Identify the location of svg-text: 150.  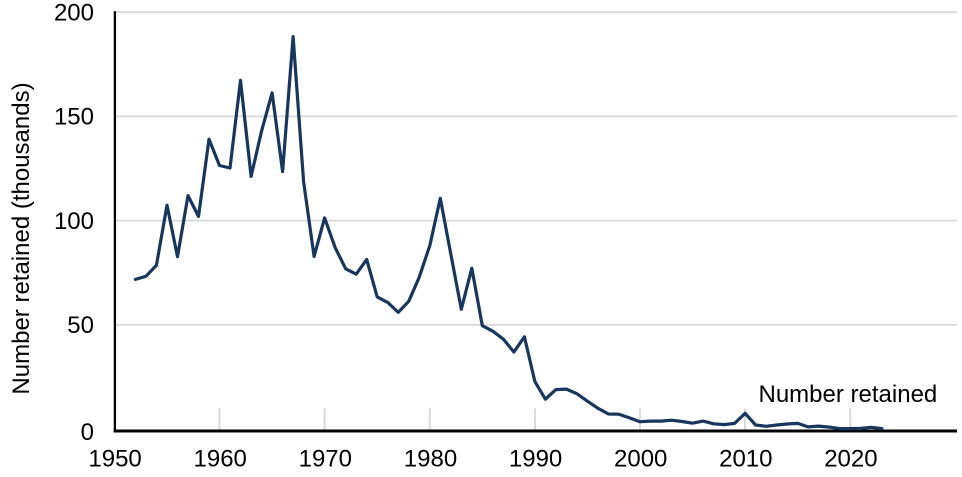
(74, 117).